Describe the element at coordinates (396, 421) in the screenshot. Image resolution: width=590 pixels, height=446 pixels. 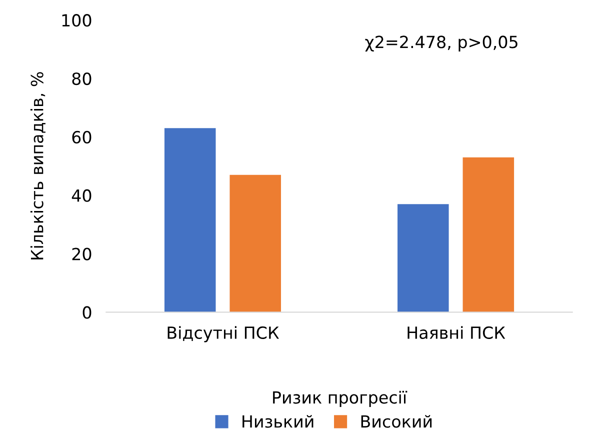
I see `legend-label: Високий` at that location.